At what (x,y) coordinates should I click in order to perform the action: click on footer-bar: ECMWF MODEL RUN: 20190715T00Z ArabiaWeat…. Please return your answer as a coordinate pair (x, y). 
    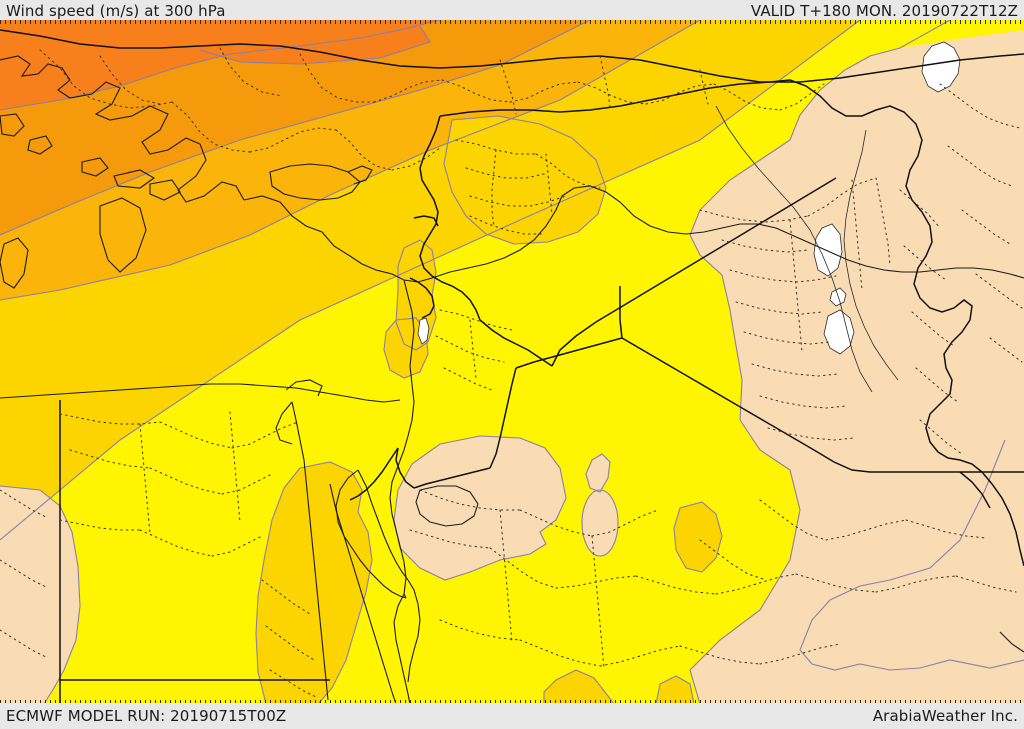
    Looking at the image, I should click on (512, 716).